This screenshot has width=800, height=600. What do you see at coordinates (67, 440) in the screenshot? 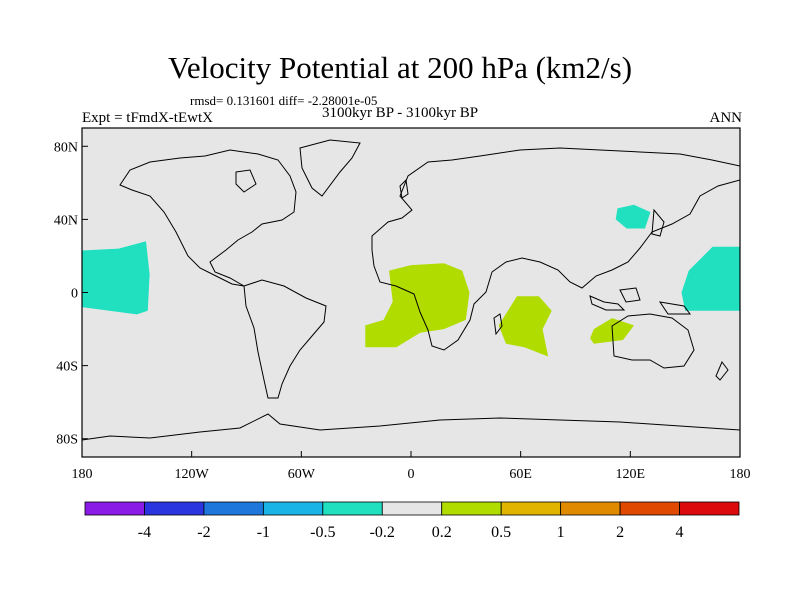
I see `lat-tick-label: 80S` at bounding box center [67, 440].